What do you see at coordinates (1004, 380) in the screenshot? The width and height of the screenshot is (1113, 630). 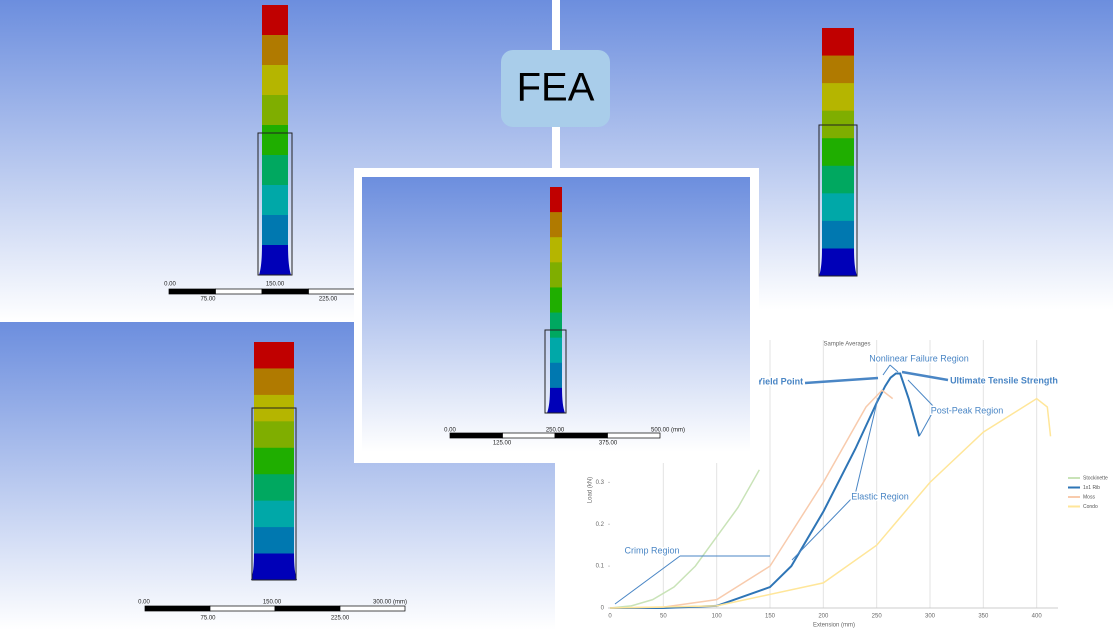 I see `annotation: Ultimate Tensile Strength` at bounding box center [1004, 380].